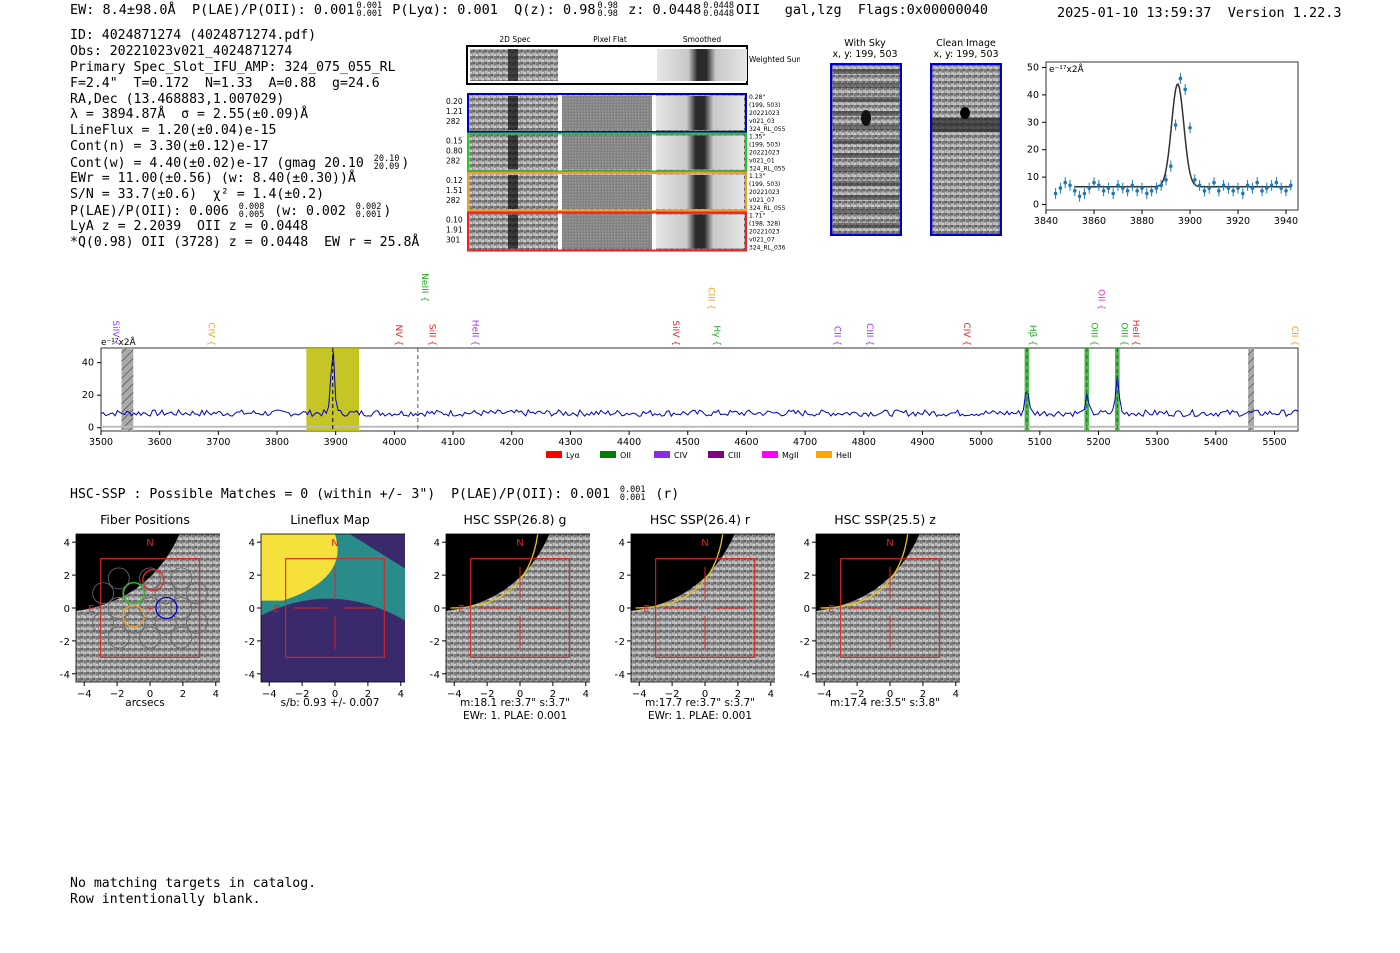 This screenshot has width=1400, height=953. I want to click on x-tick-label: 4800, so click(864, 442).